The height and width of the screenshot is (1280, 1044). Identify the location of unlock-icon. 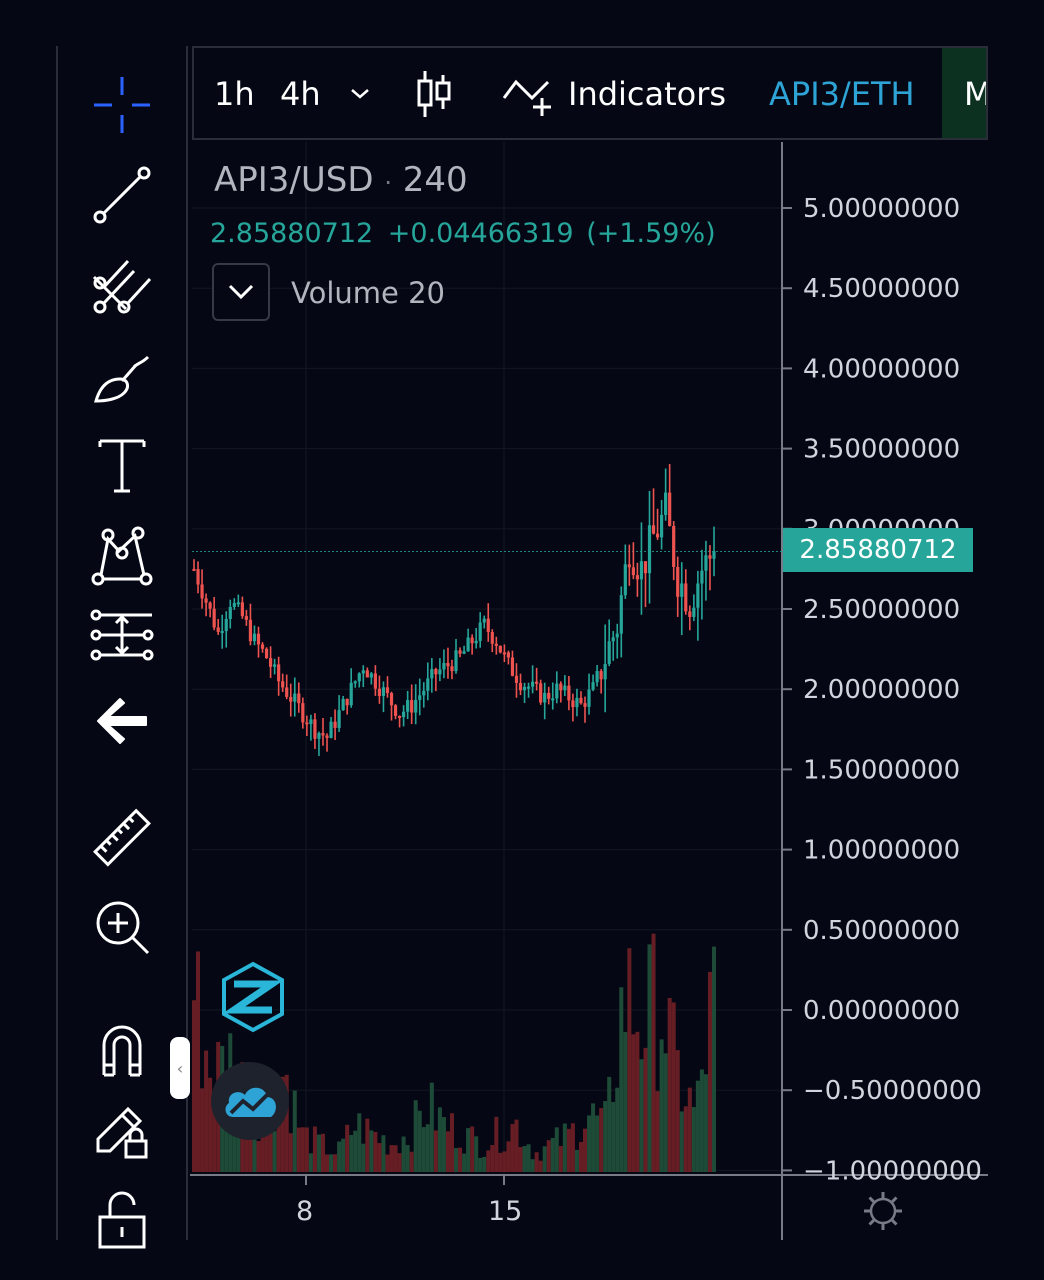
(122, 1219).